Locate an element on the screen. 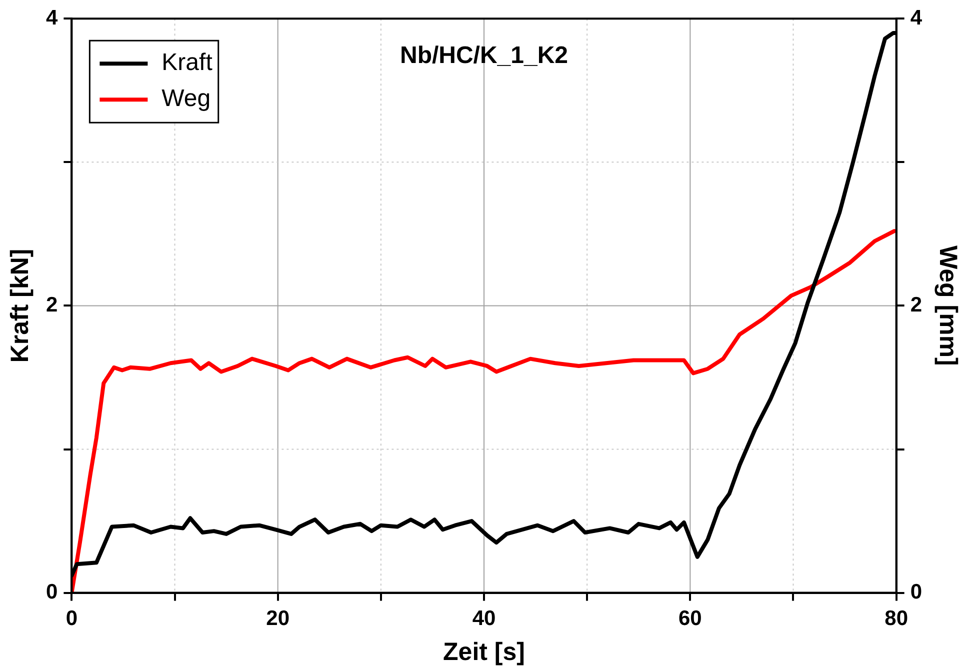 Image resolution: width=968 pixels, height=672 pixels. y2-tick-label: 4 is located at coordinates (916, 18).